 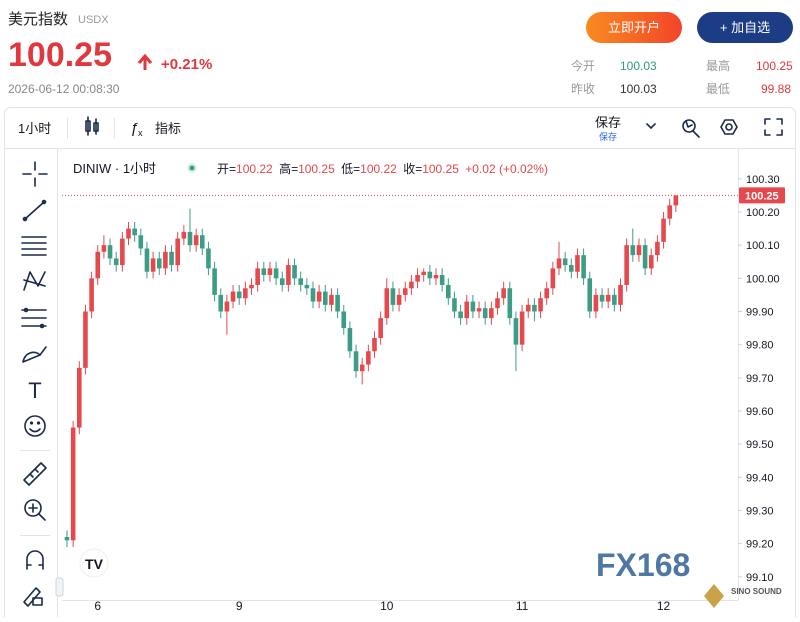 What do you see at coordinates (760, 445) in the screenshot?
I see `y-tick-label: 99.50` at bounding box center [760, 445].